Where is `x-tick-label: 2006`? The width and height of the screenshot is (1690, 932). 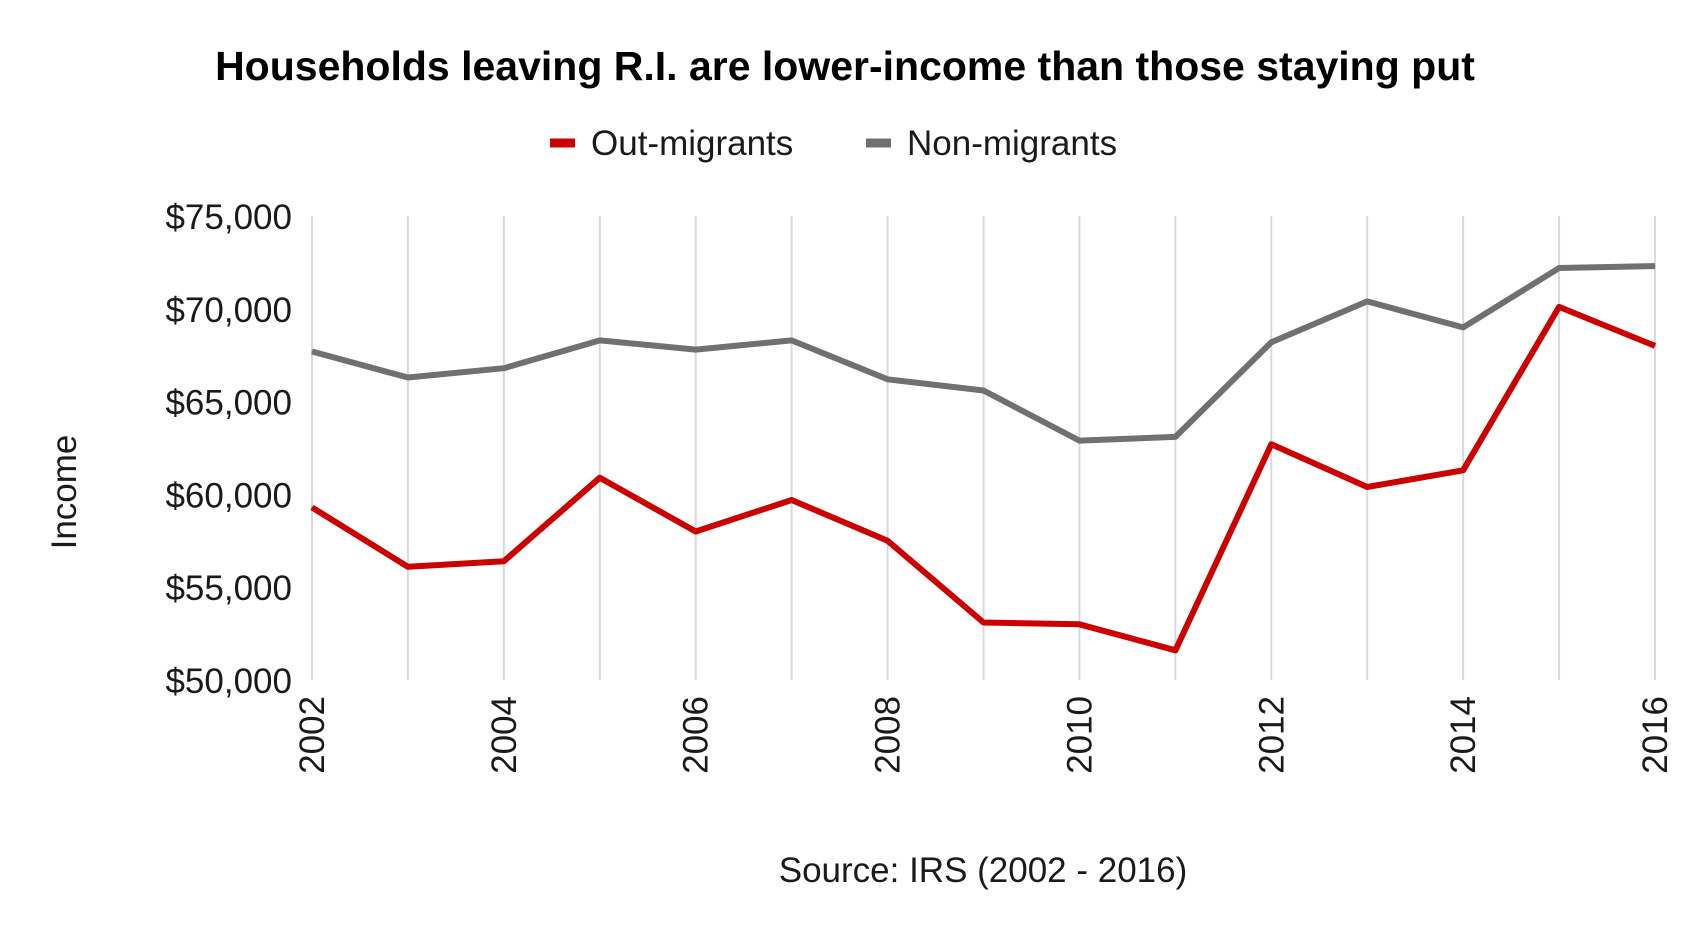
x-tick-label: 2006 is located at coordinates (696, 735).